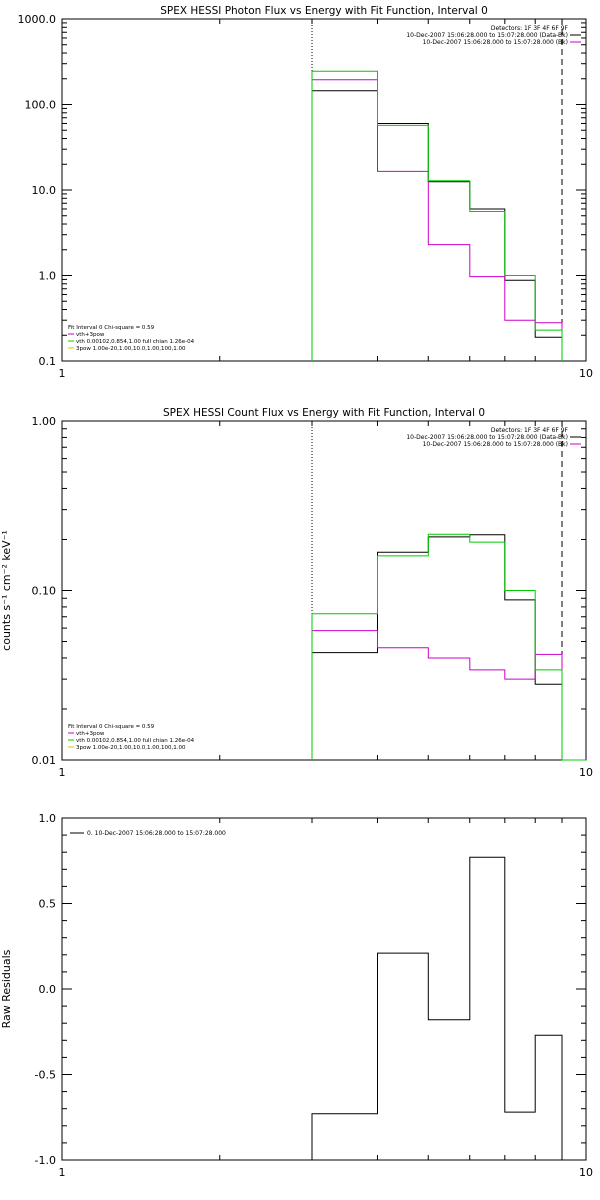  What do you see at coordinates (6, 590) in the screenshot?
I see `y-axis-label: counts s⁻¹ cm⁻² keV⁻¹` at bounding box center [6, 590].